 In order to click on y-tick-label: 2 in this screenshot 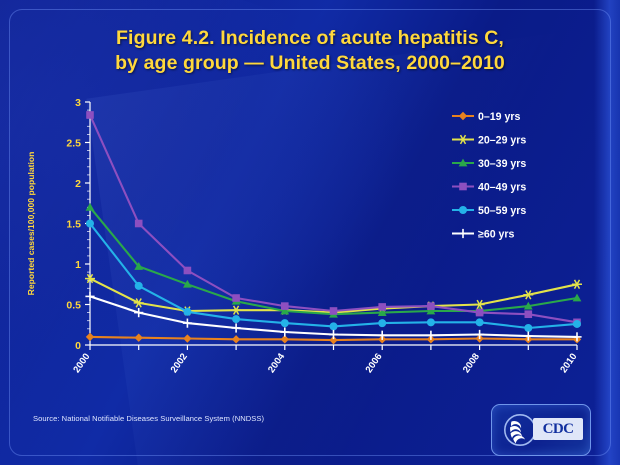, I will do `click(78, 184)`.